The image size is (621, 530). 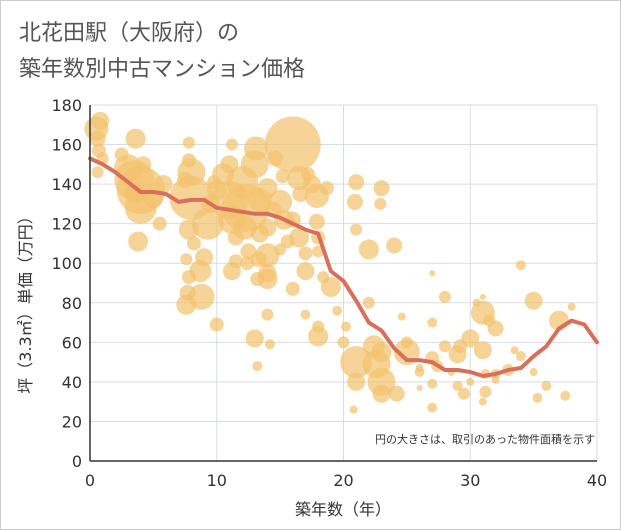 I want to click on y-tick-label: 160, so click(x=66, y=145).